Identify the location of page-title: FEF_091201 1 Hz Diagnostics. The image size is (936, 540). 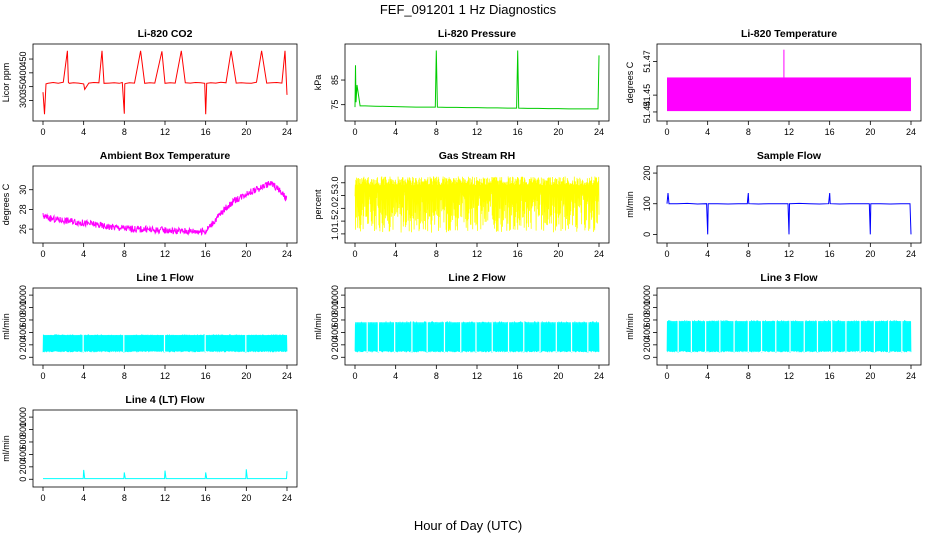
(468, 9).